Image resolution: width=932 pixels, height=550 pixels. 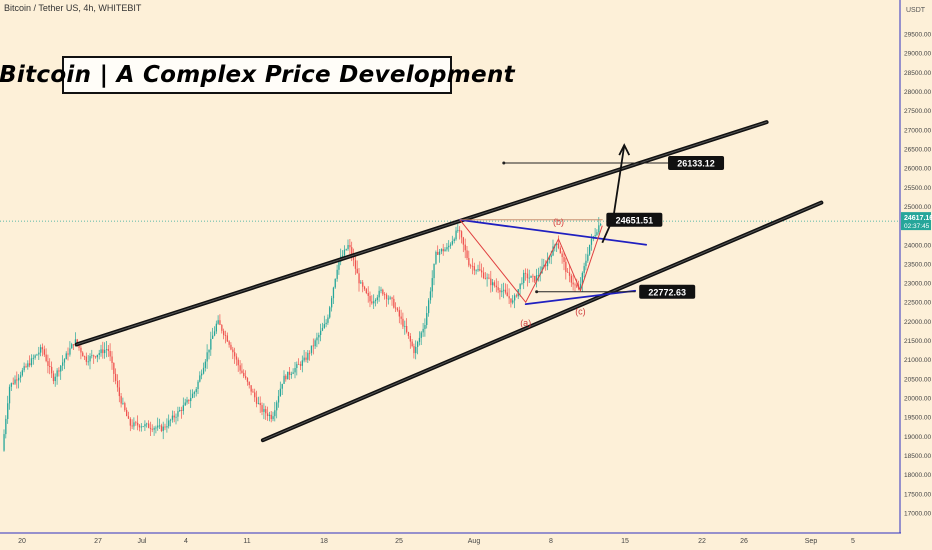 I want to click on support-level-dot, so click(x=537, y=292).